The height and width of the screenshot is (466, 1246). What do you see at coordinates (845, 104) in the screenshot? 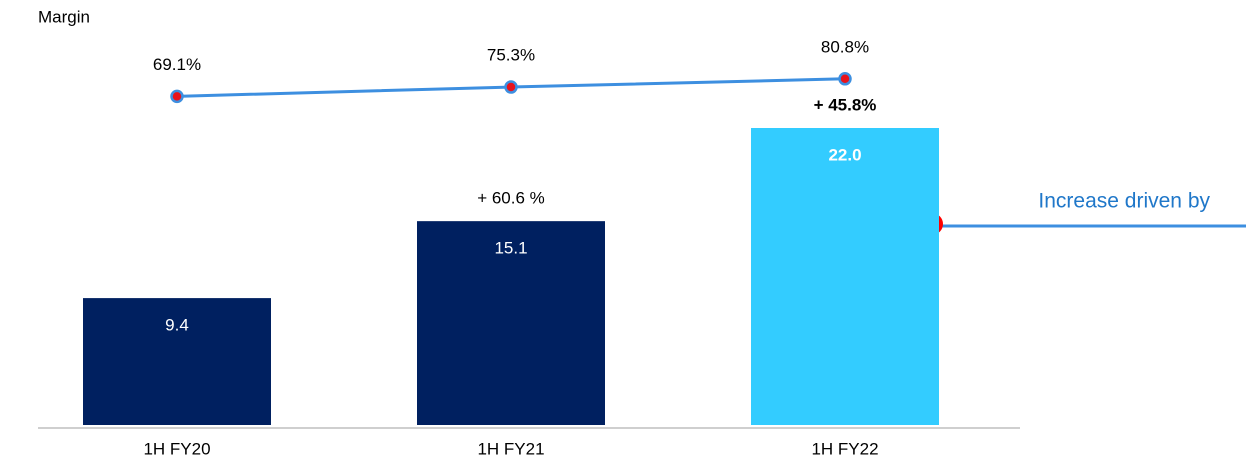
I see `growth-label: + 45.8%` at bounding box center [845, 104].